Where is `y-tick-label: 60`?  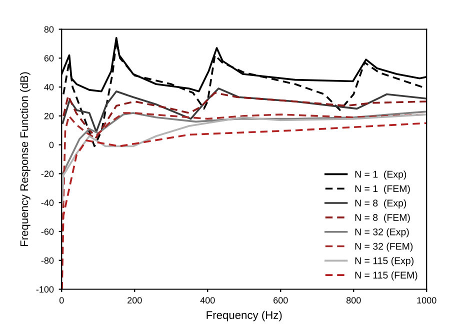
y-tick-label: 60 is located at coordinates (49, 58).